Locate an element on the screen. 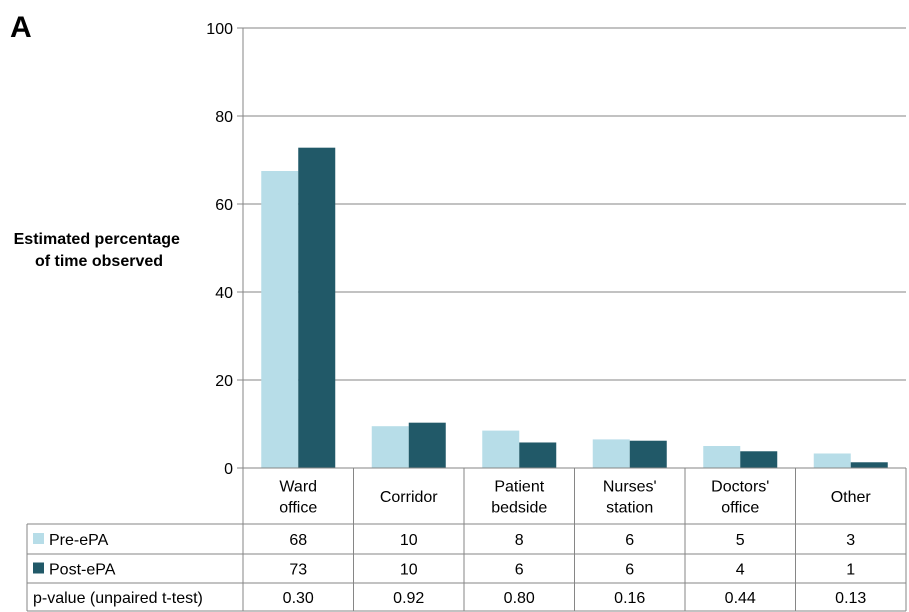 Image resolution: width=909 pixels, height=612 pixels. y-axis-label-line-2: of time observed is located at coordinates (99, 261).